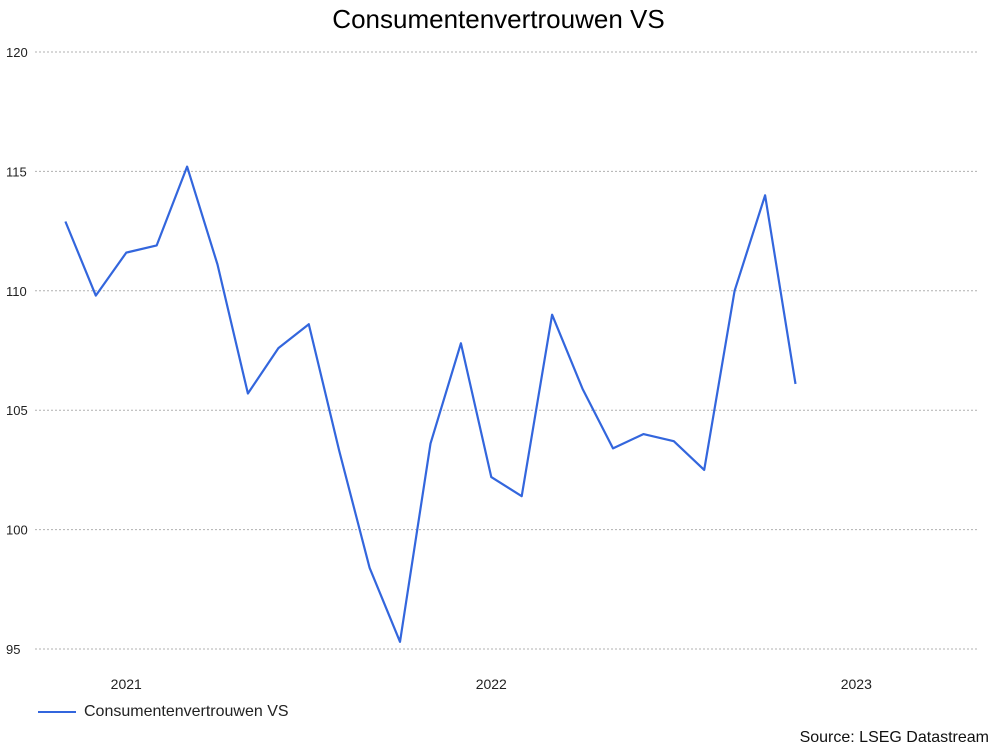 Image resolution: width=997 pixels, height=750 pixels. Describe the element at coordinates (17, 530) in the screenshot. I see `y-tick-label: 100` at that location.